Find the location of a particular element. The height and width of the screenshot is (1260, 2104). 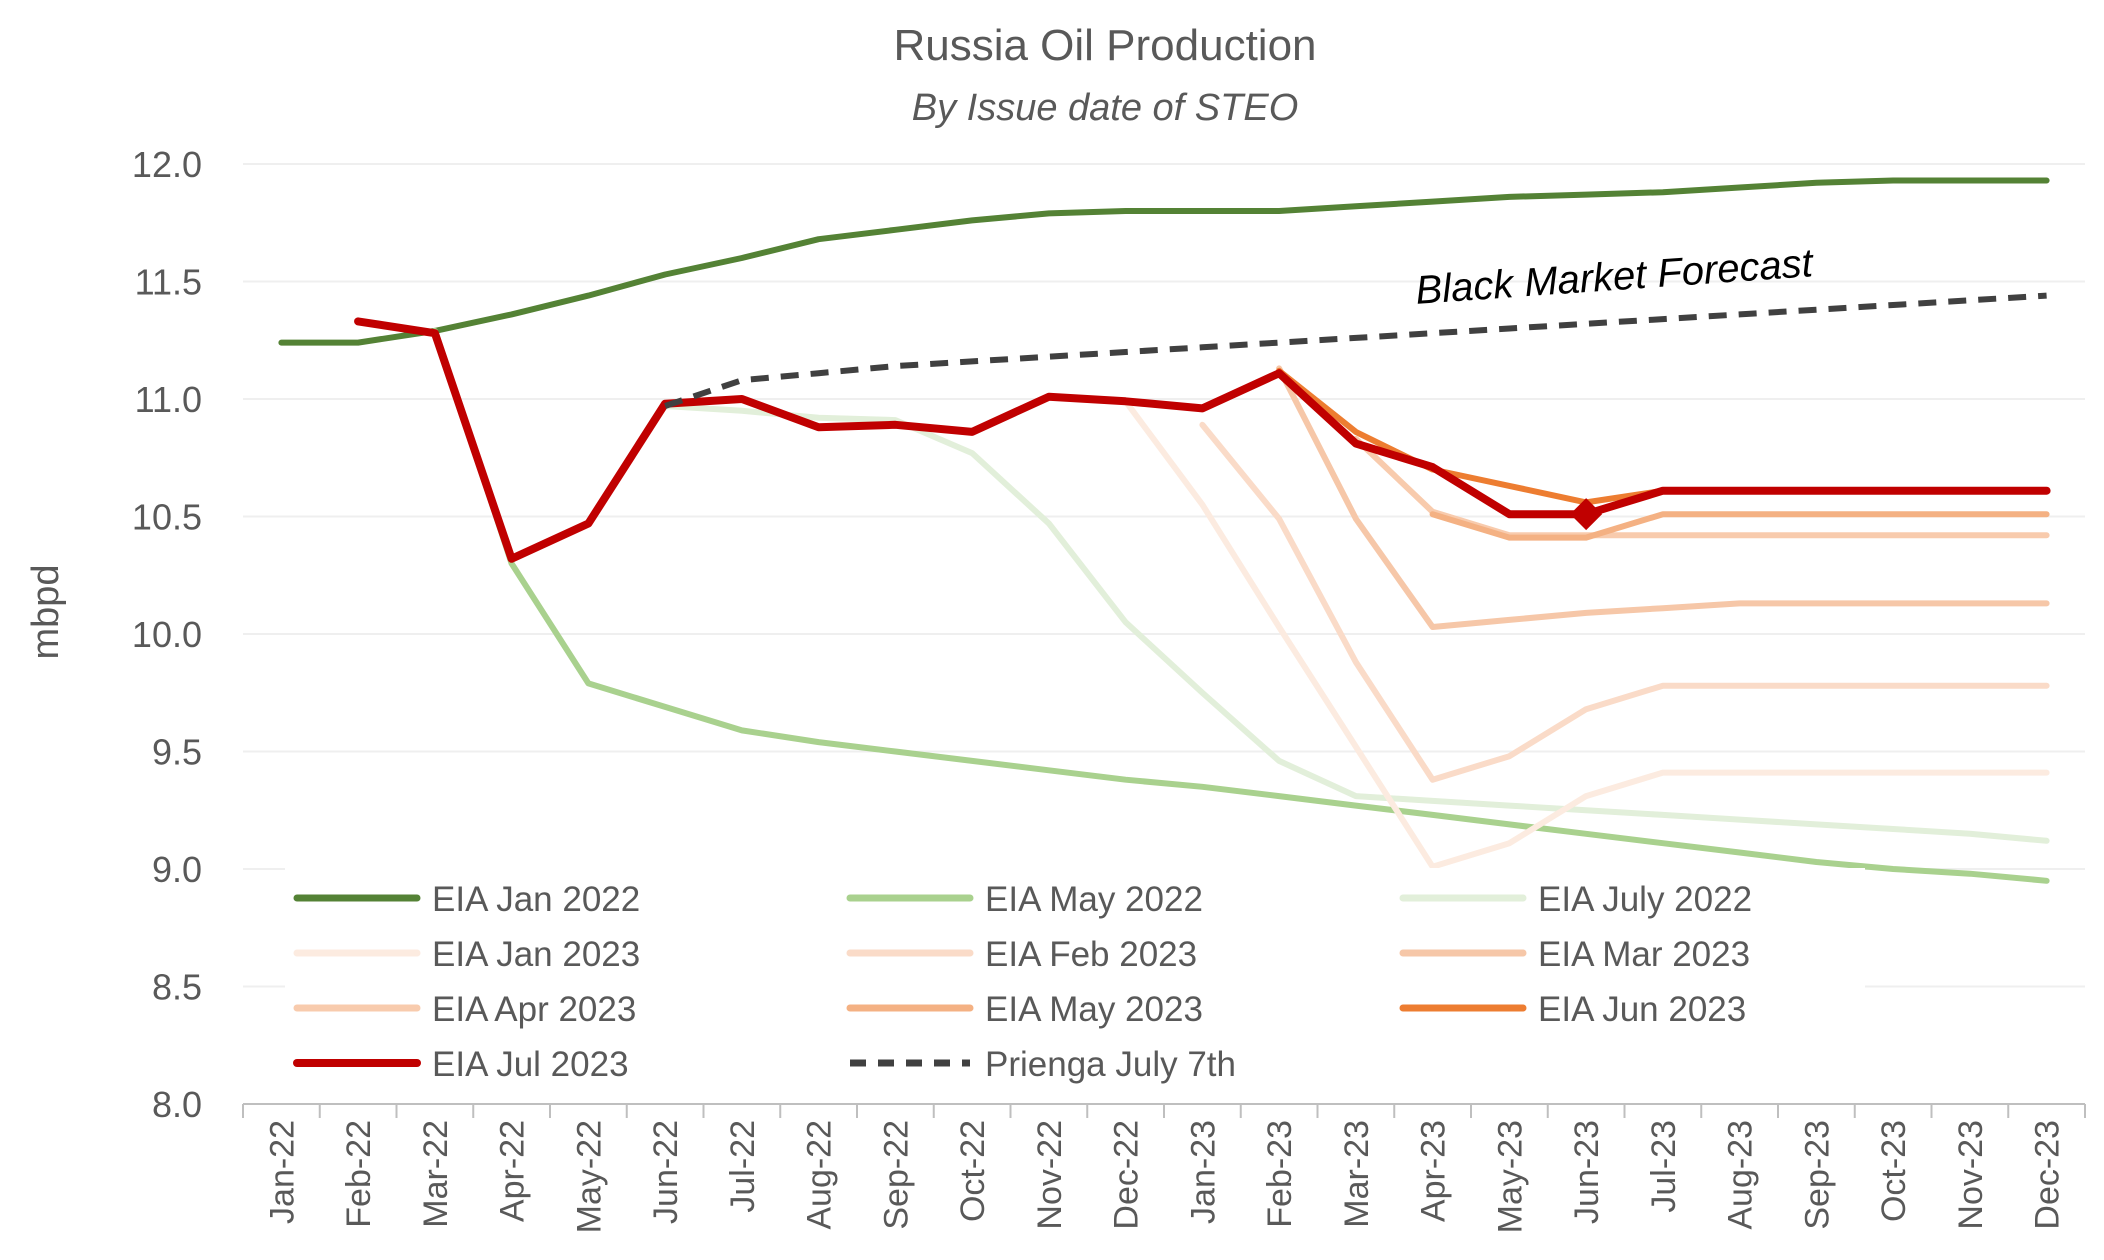

x-tick-label: May-22 is located at coordinates (589, 1176).